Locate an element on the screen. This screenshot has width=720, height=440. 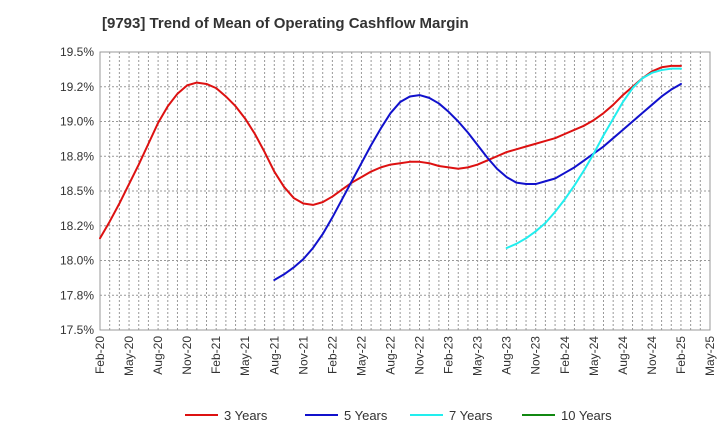
x-tick-label: May-22 is located at coordinates (361, 356).